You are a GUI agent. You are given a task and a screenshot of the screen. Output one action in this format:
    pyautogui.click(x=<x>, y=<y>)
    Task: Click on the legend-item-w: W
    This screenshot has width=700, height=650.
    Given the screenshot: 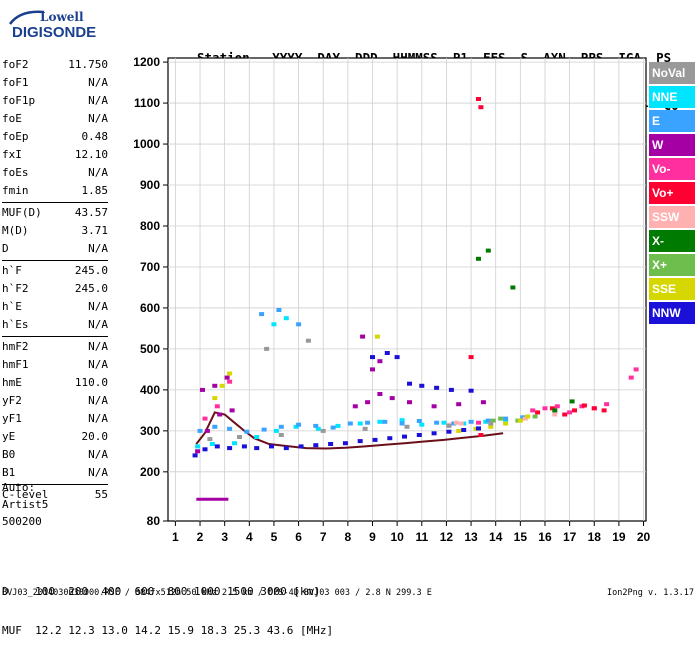 What is the action you would take?
    pyautogui.click(x=672, y=145)
    